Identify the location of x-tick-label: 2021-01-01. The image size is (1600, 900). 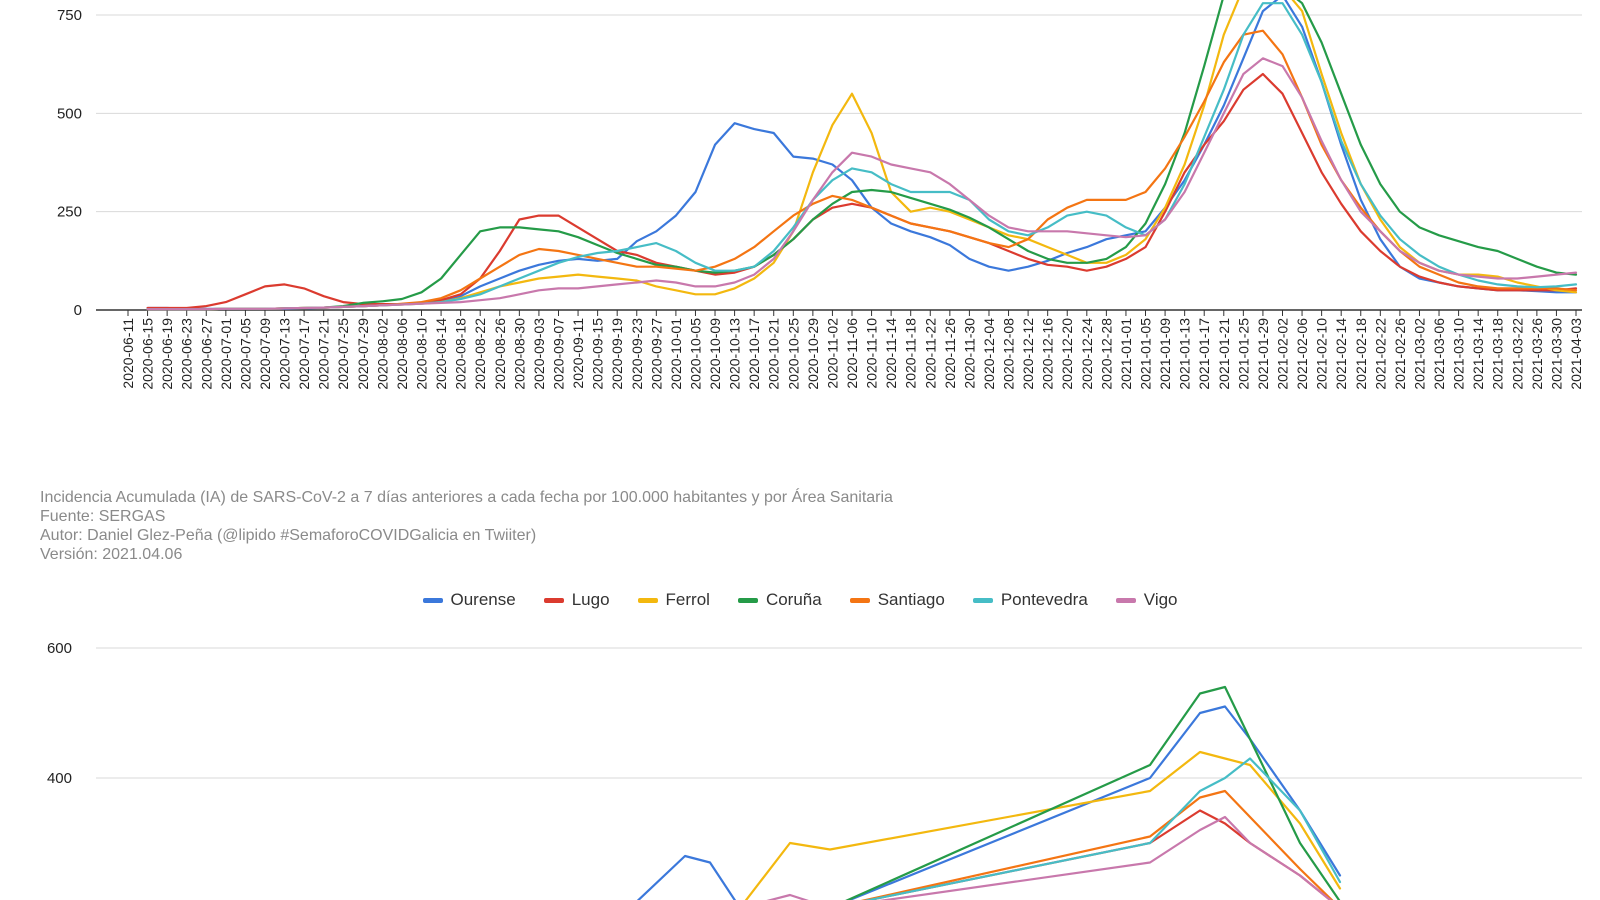
(1126, 354).